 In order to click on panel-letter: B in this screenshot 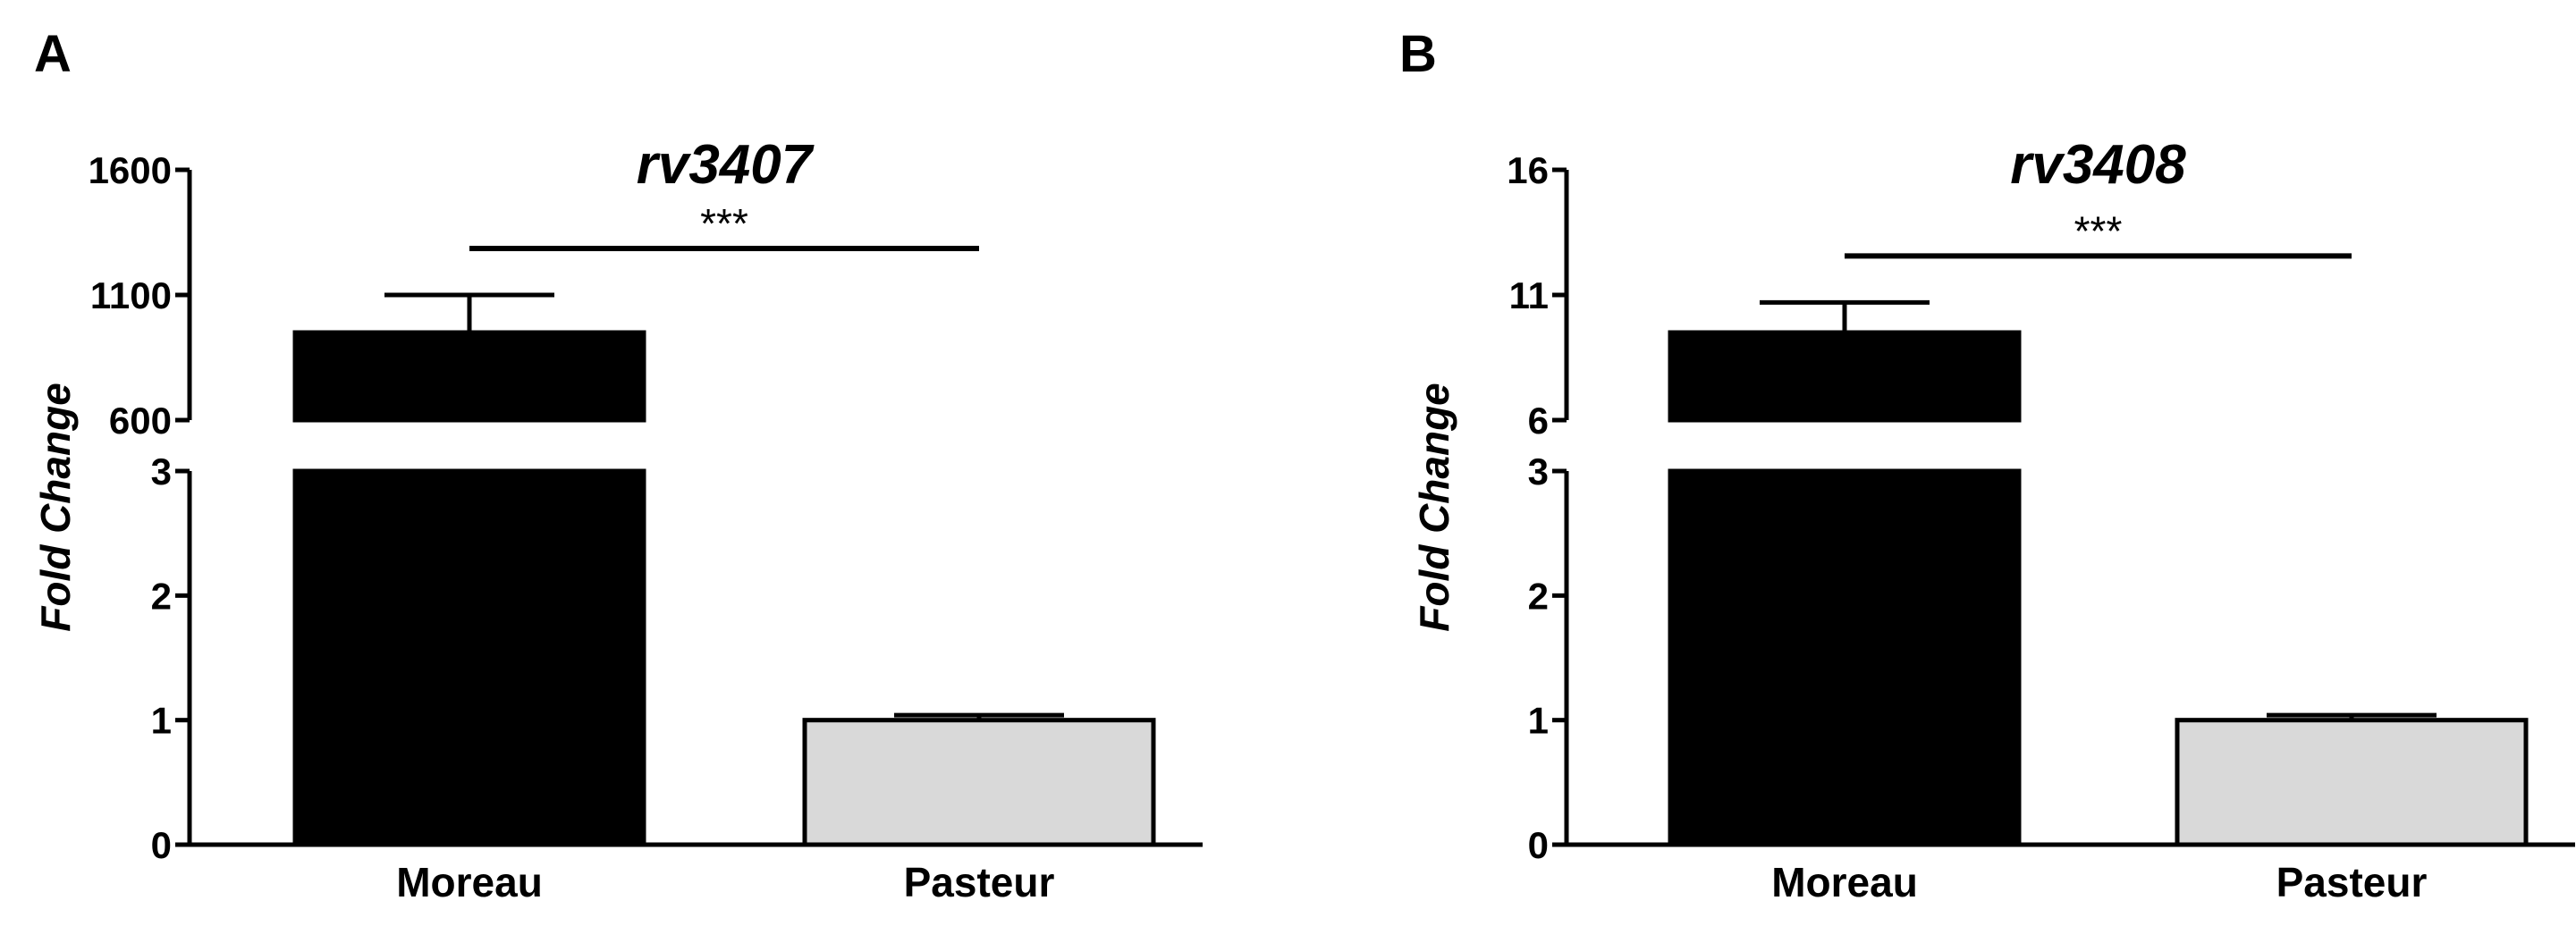, I will do `click(1418, 54)`.